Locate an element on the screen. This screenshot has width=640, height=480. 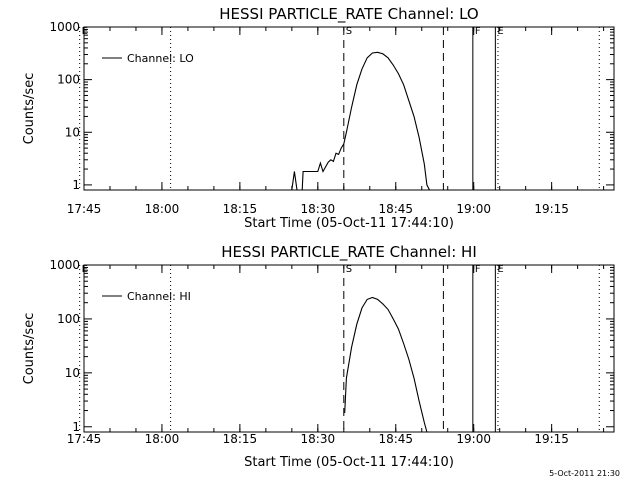
chart-title: HESSI PARTICLE_RATE Channel: HI is located at coordinates (349, 252).